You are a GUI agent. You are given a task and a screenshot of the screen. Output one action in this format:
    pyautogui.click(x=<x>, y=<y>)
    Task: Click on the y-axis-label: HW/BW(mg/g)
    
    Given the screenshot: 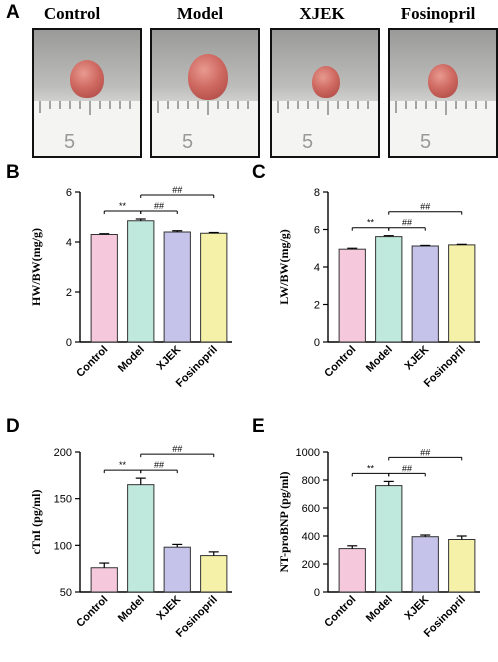 What is the action you would take?
    pyautogui.click(x=36, y=267)
    